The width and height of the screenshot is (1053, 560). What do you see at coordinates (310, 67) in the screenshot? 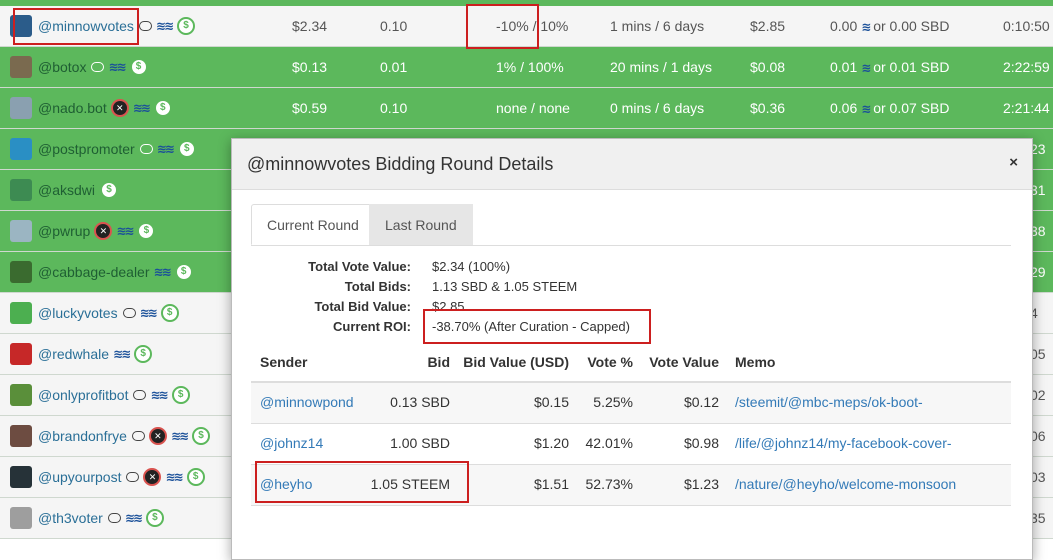
I see `vote-value-cell: $0.13` at bounding box center [310, 67].